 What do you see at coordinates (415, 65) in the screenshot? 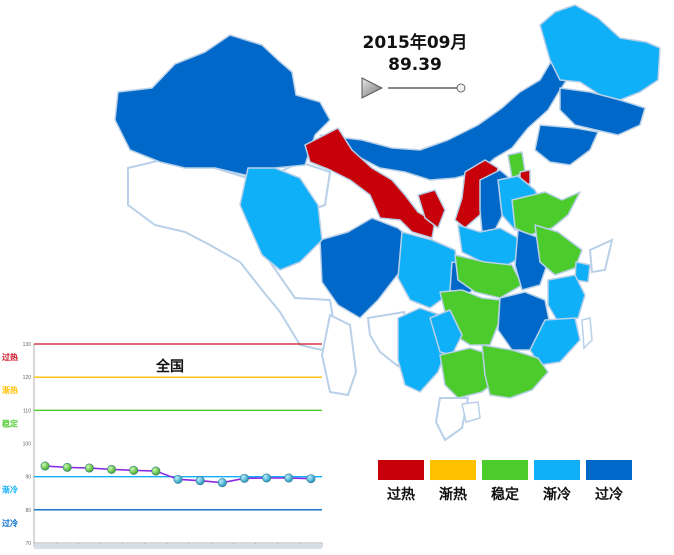
I see `index-value: 89.39` at bounding box center [415, 65].